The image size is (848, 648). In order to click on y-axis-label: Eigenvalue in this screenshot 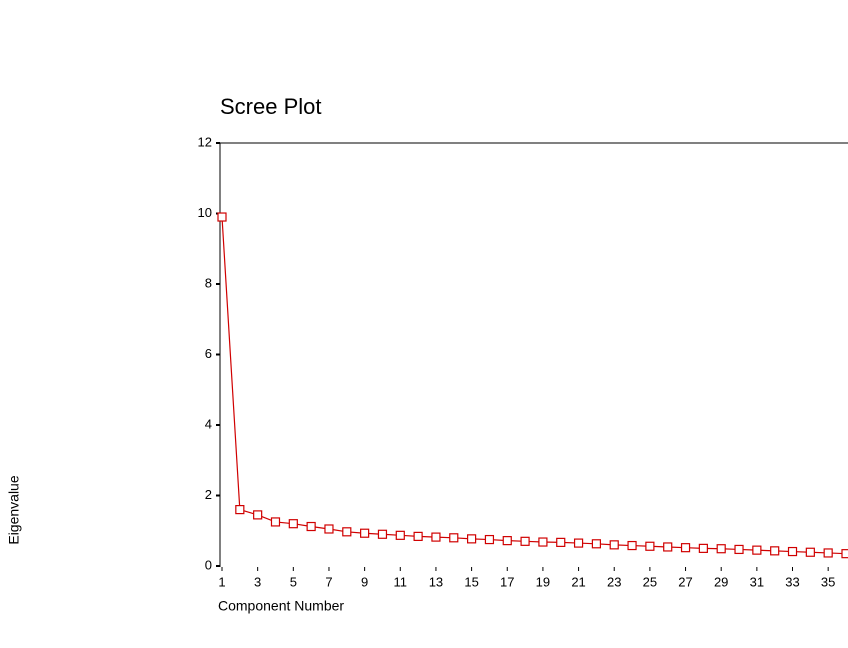, I will do `click(14, 509)`.